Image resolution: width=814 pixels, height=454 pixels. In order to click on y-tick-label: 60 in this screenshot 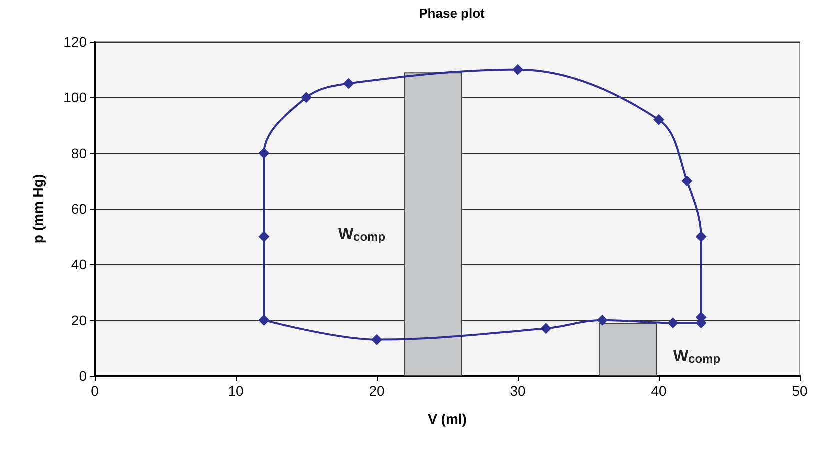, I will do `click(79, 209)`.